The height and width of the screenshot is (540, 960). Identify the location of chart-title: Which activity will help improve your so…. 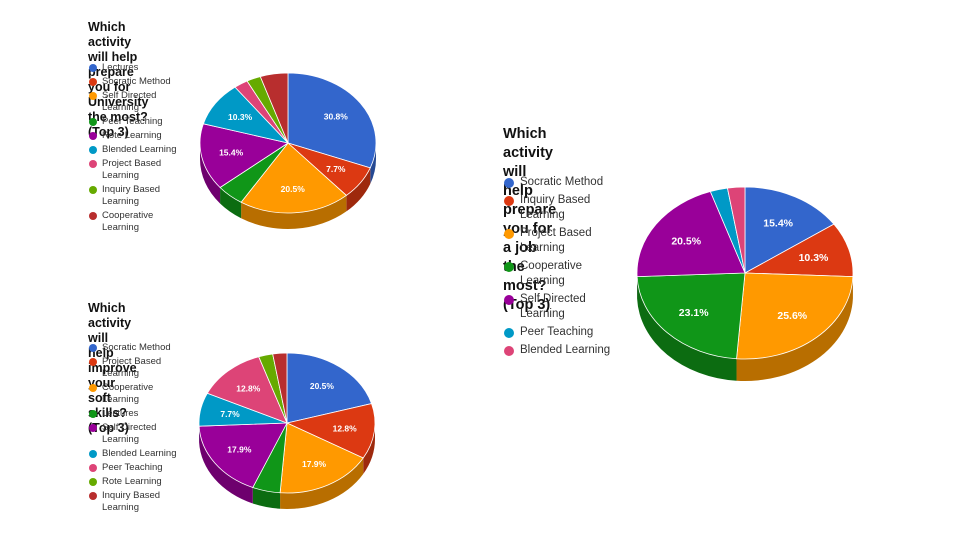
(112, 368).